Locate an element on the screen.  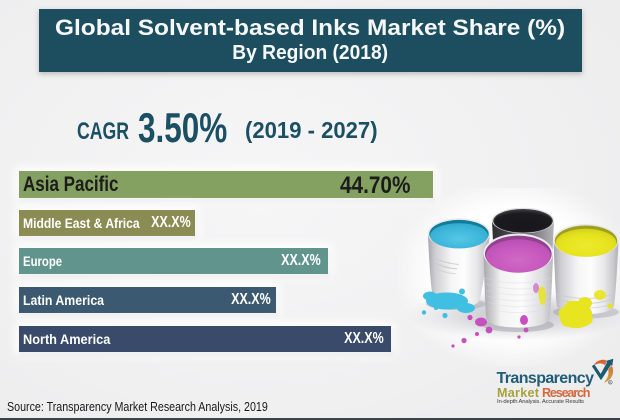
svg-text: R is located at coordinates (610, 383).